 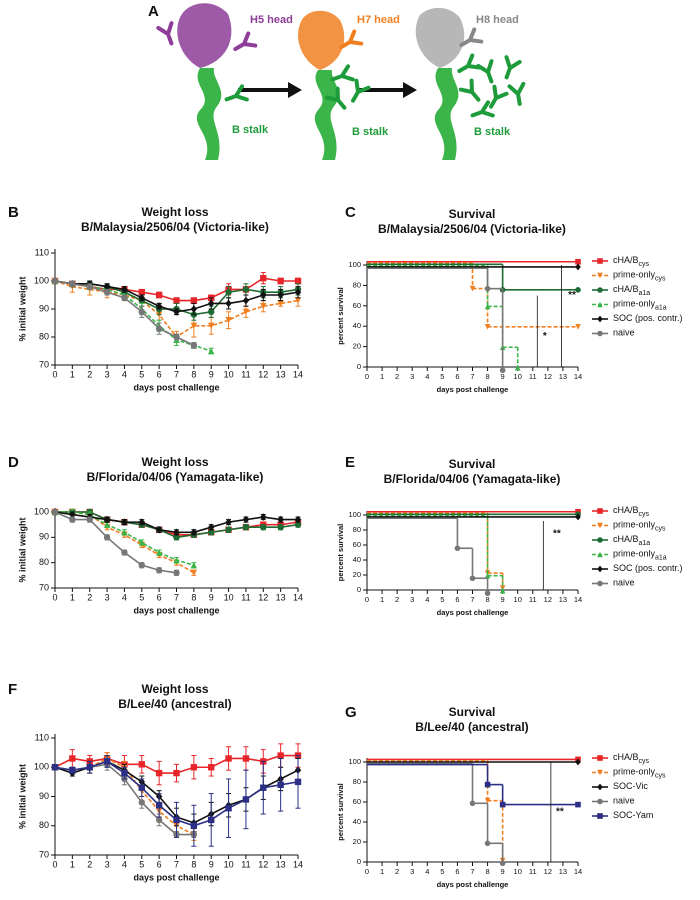 What do you see at coordinates (12, 689) in the screenshot?
I see `panel-letter: F` at bounding box center [12, 689].